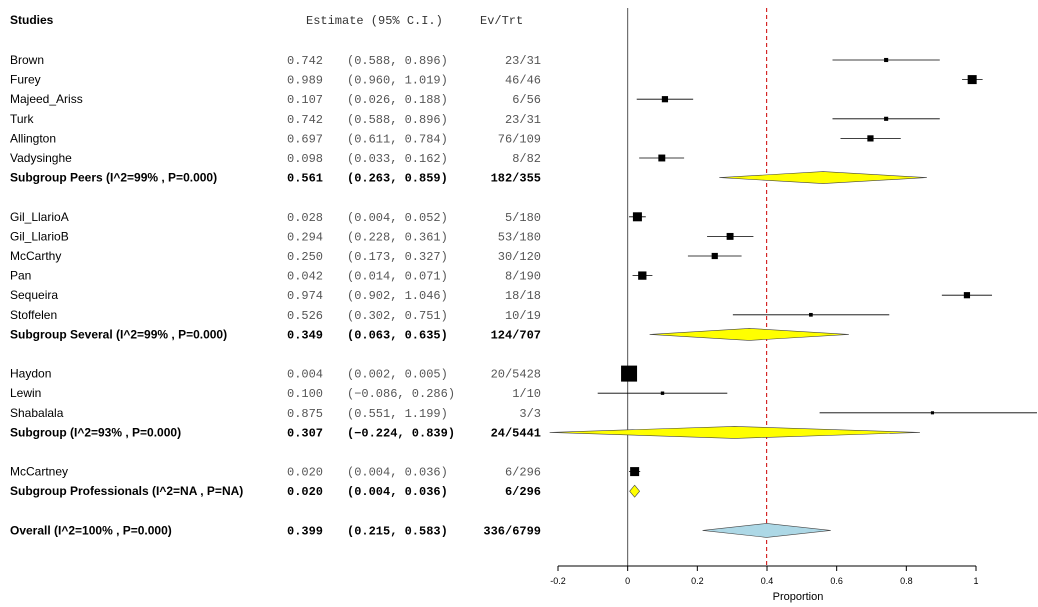 The image size is (1038, 607). Describe the element at coordinates (305, 335) in the screenshot. I see `row-estimate: 0.349` at that location.